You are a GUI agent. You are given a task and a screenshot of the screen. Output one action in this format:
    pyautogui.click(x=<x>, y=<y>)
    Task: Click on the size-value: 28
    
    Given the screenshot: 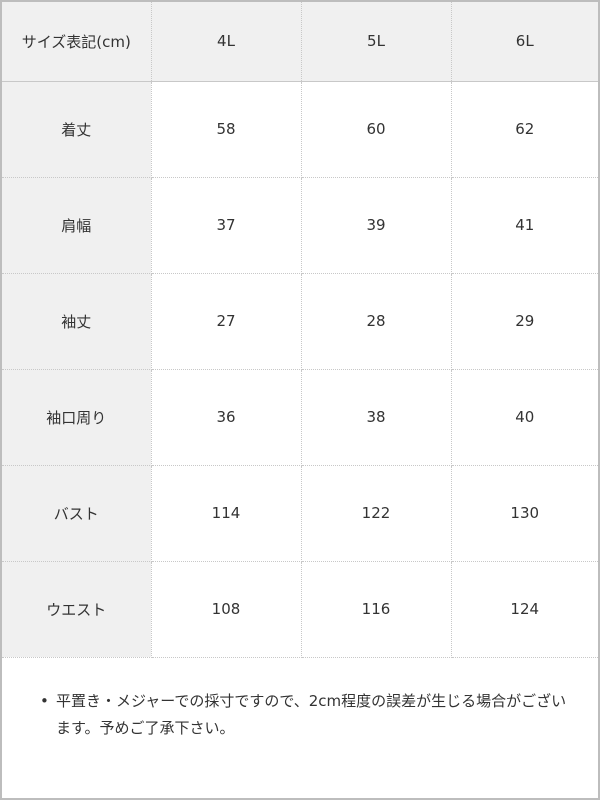 What is the action you would take?
    pyautogui.click(x=376, y=321)
    